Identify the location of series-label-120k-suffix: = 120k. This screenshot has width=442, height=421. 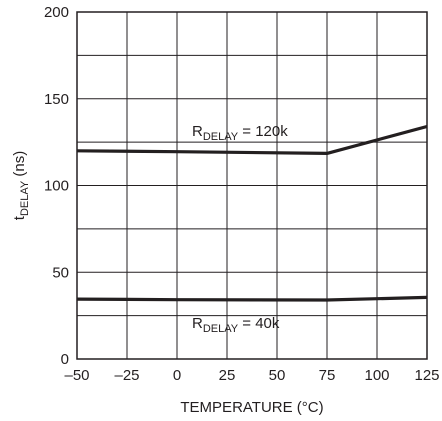
(263, 131).